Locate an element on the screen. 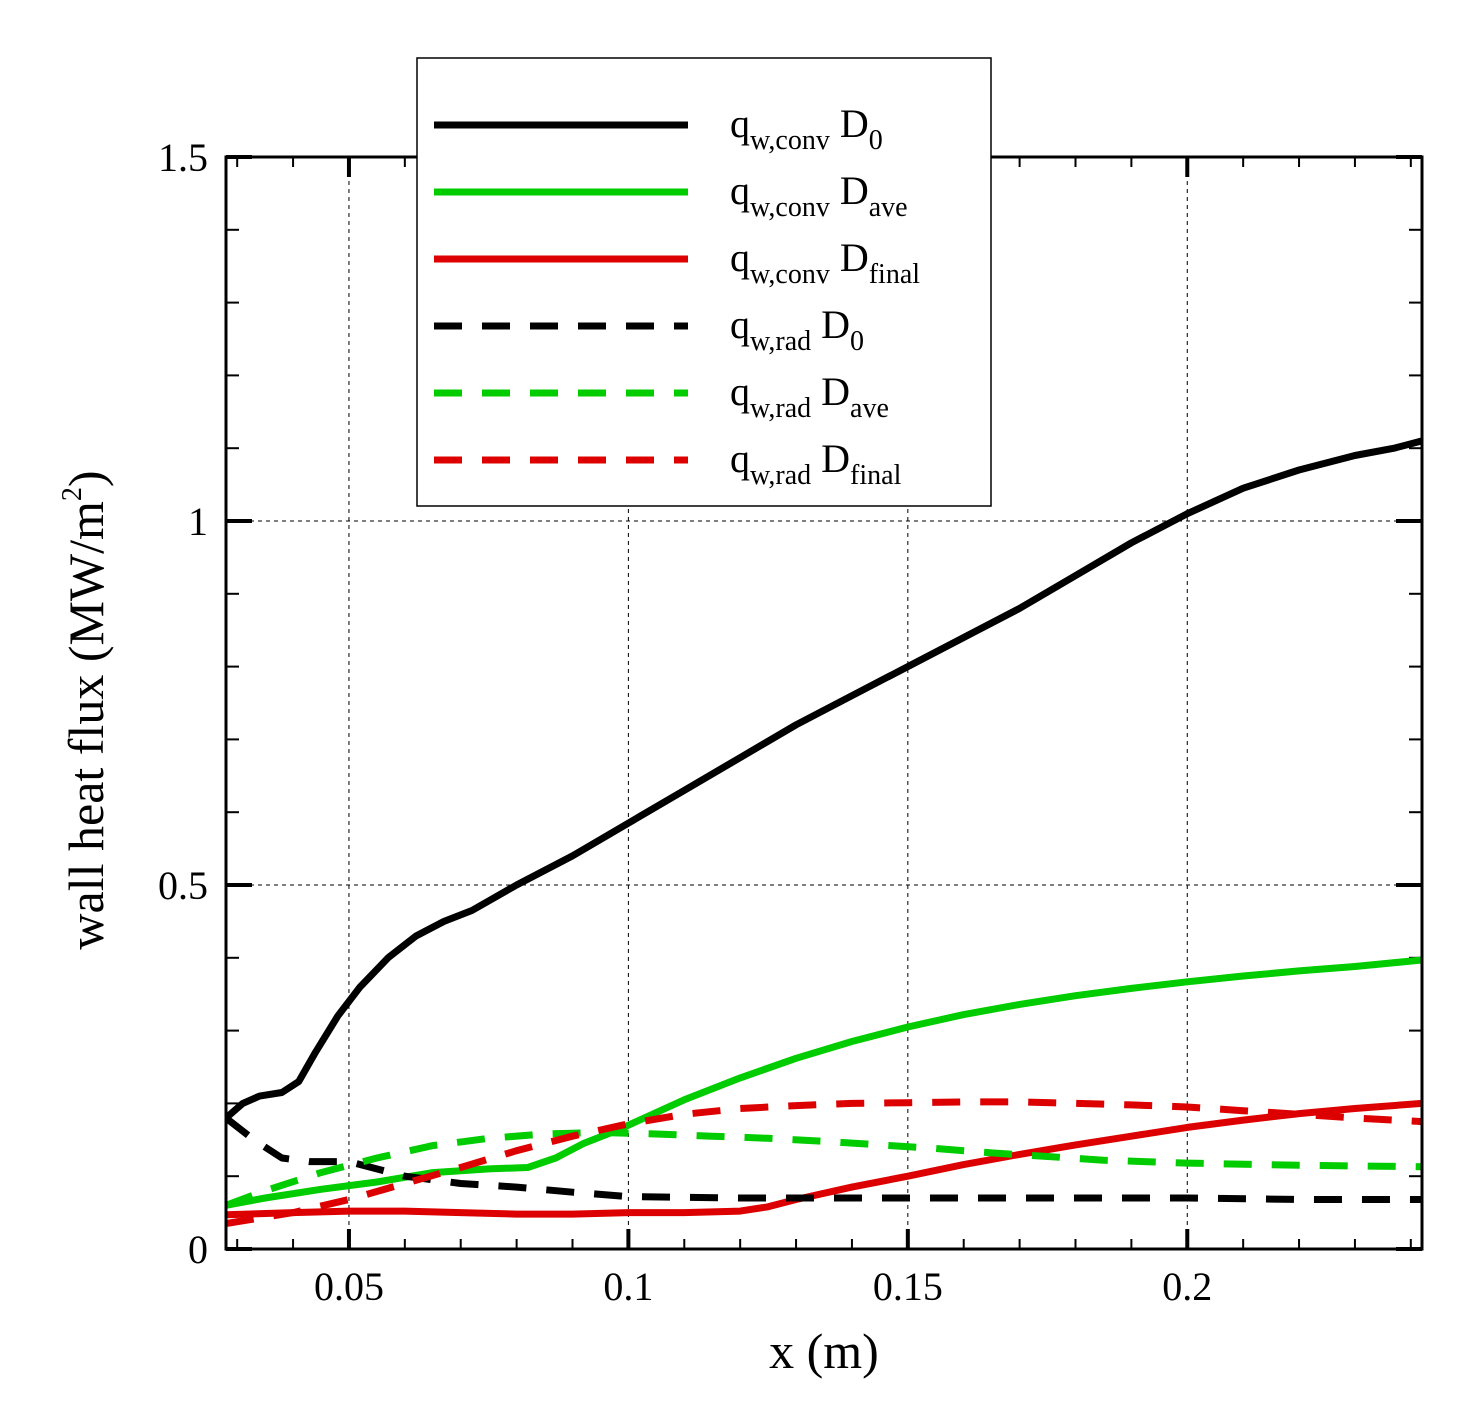 The height and width of the screenshot is (1414, 1478). legend-label-2: qw,conv Dave is located at coordinates (819, 195).